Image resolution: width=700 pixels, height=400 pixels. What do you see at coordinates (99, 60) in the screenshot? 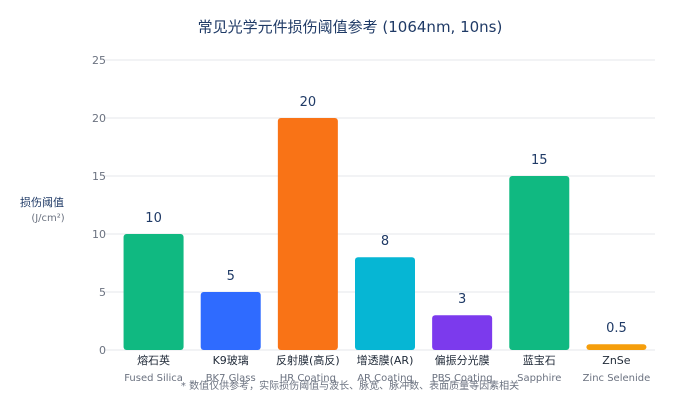
I see `y-tick-label: 25` at bounding box center [99, 60].